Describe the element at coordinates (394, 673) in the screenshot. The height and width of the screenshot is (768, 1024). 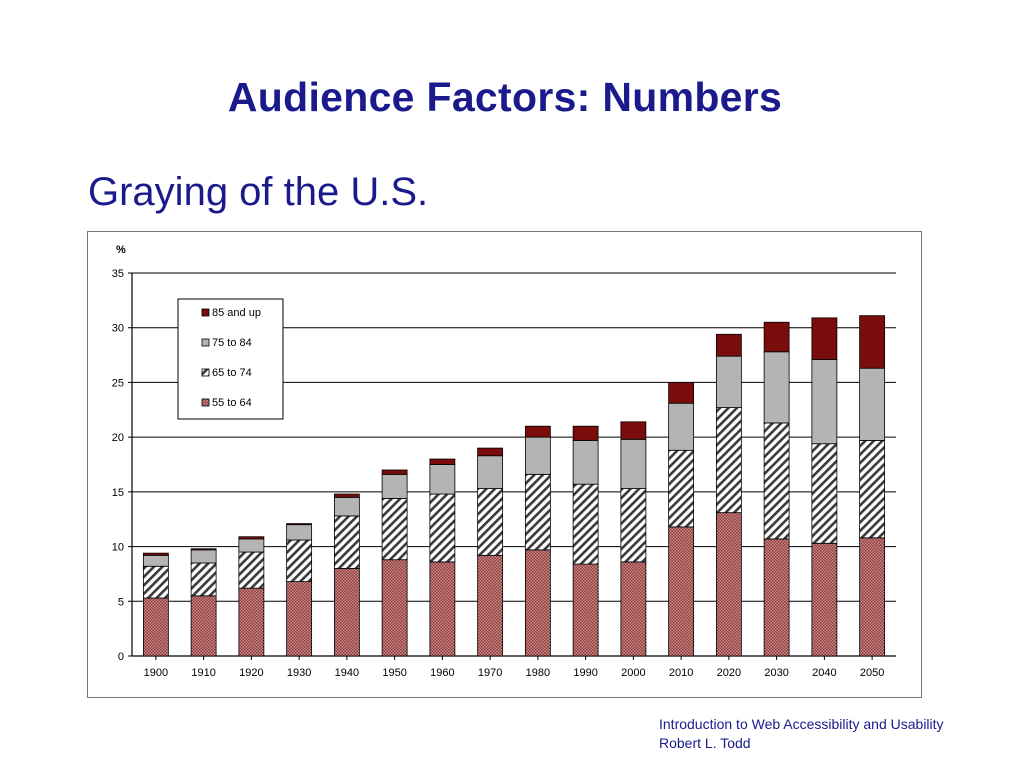
I see `x-tick-label: 1950` at that location.